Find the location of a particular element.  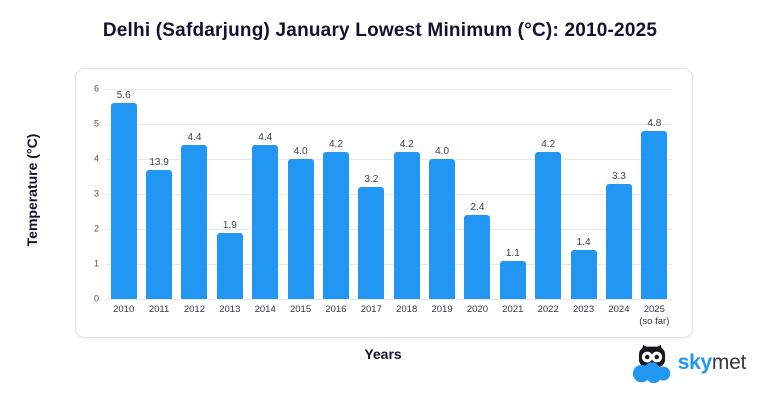

x-tick-2014: 2014 is located at coordinates (265, 310).